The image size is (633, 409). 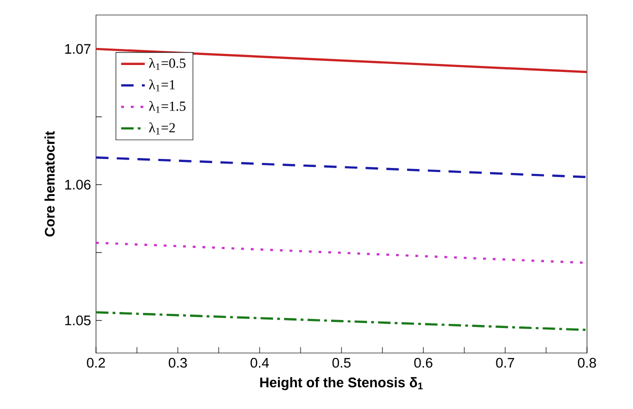 I want to click on x-axis-title: Height of the Stenosis δ$_{1}$, so click(x=341, y=383).